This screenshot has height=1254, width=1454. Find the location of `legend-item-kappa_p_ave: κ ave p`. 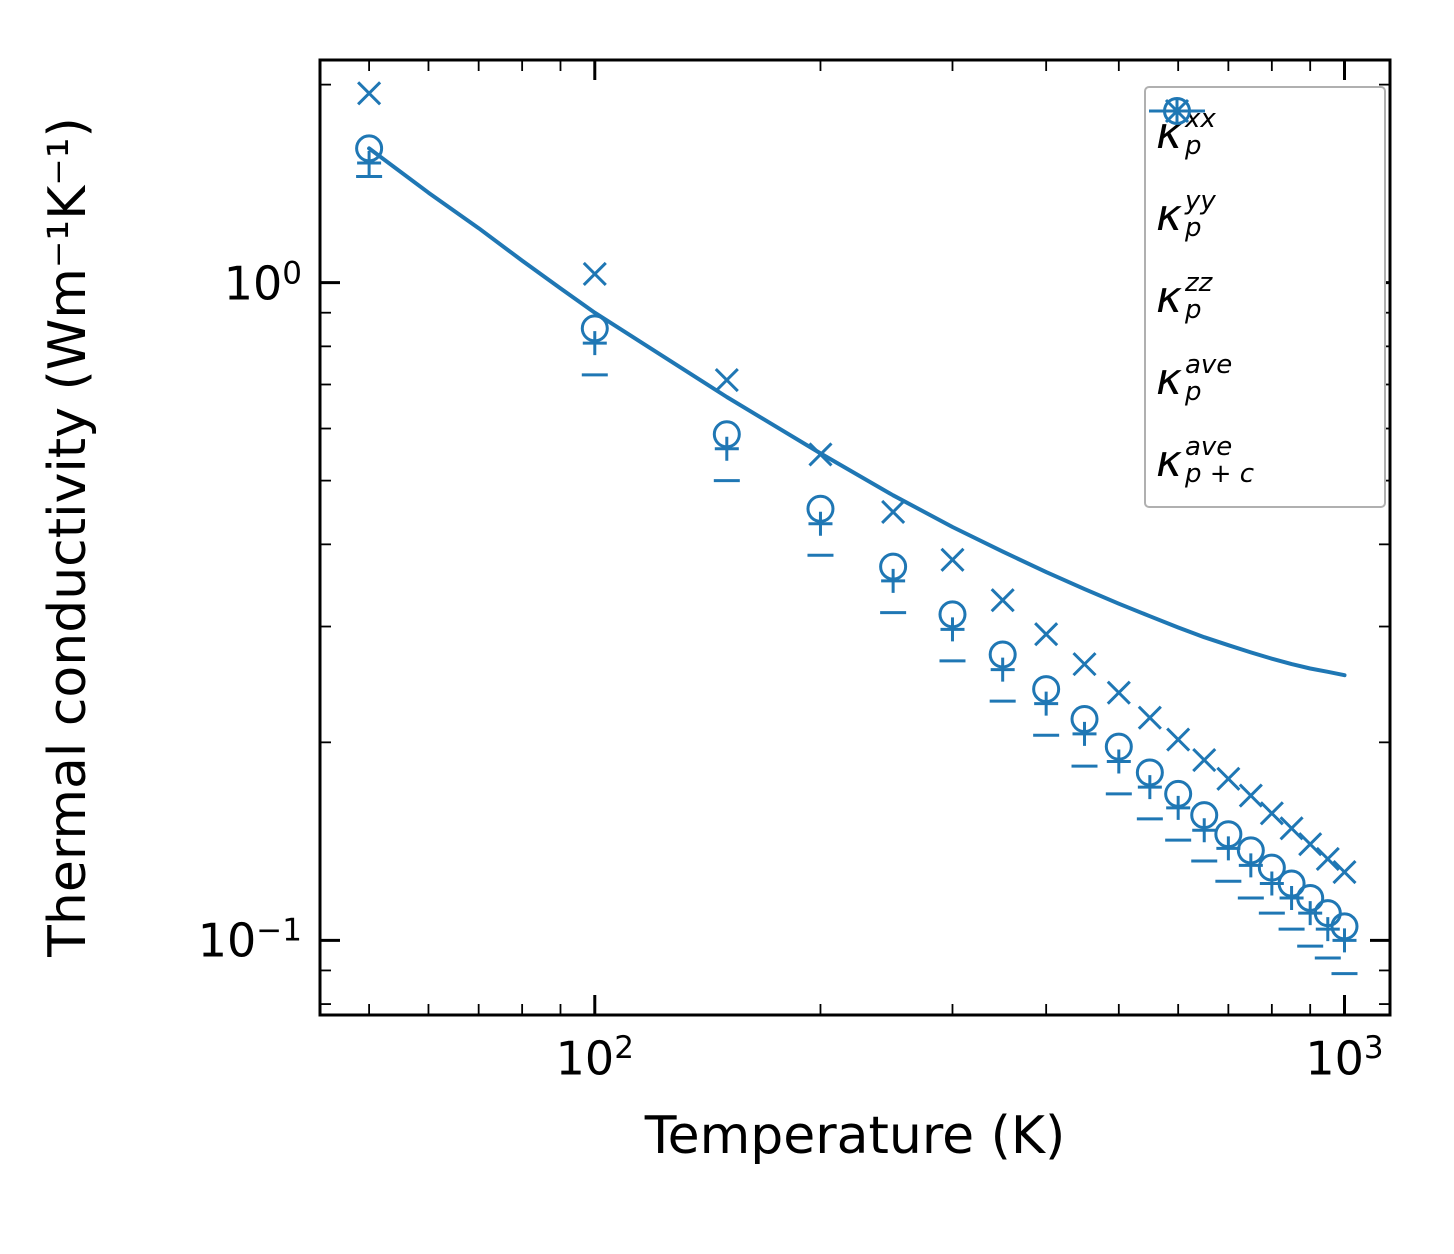

legend-item-kappa_p_ave: κ ave p is located at coordinates (1268, 252).